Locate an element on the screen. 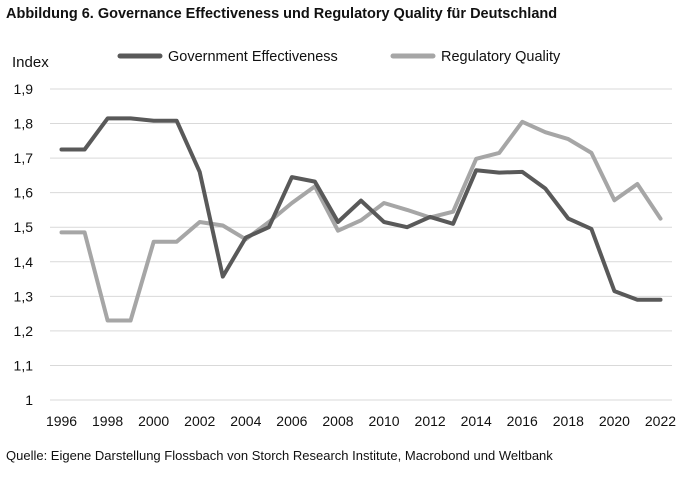 This screenshot has width=686, height=495. x-tick-label: 2012 is located at coordinates (430, 421).